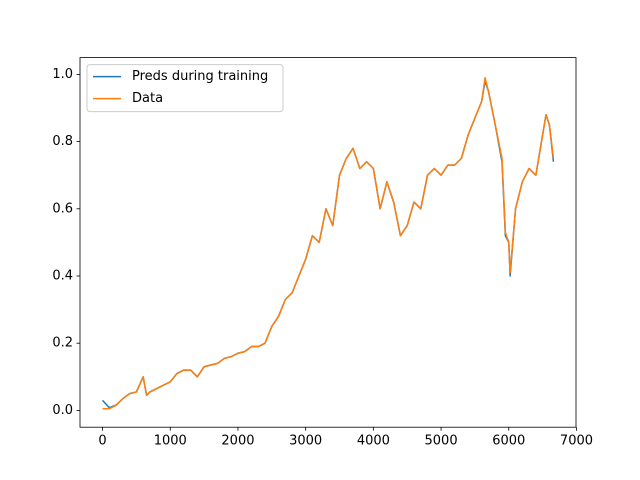 The width and height of the screenshot is (640, 480). I want to click on x-tick-label: 7000, so click(576, 441).